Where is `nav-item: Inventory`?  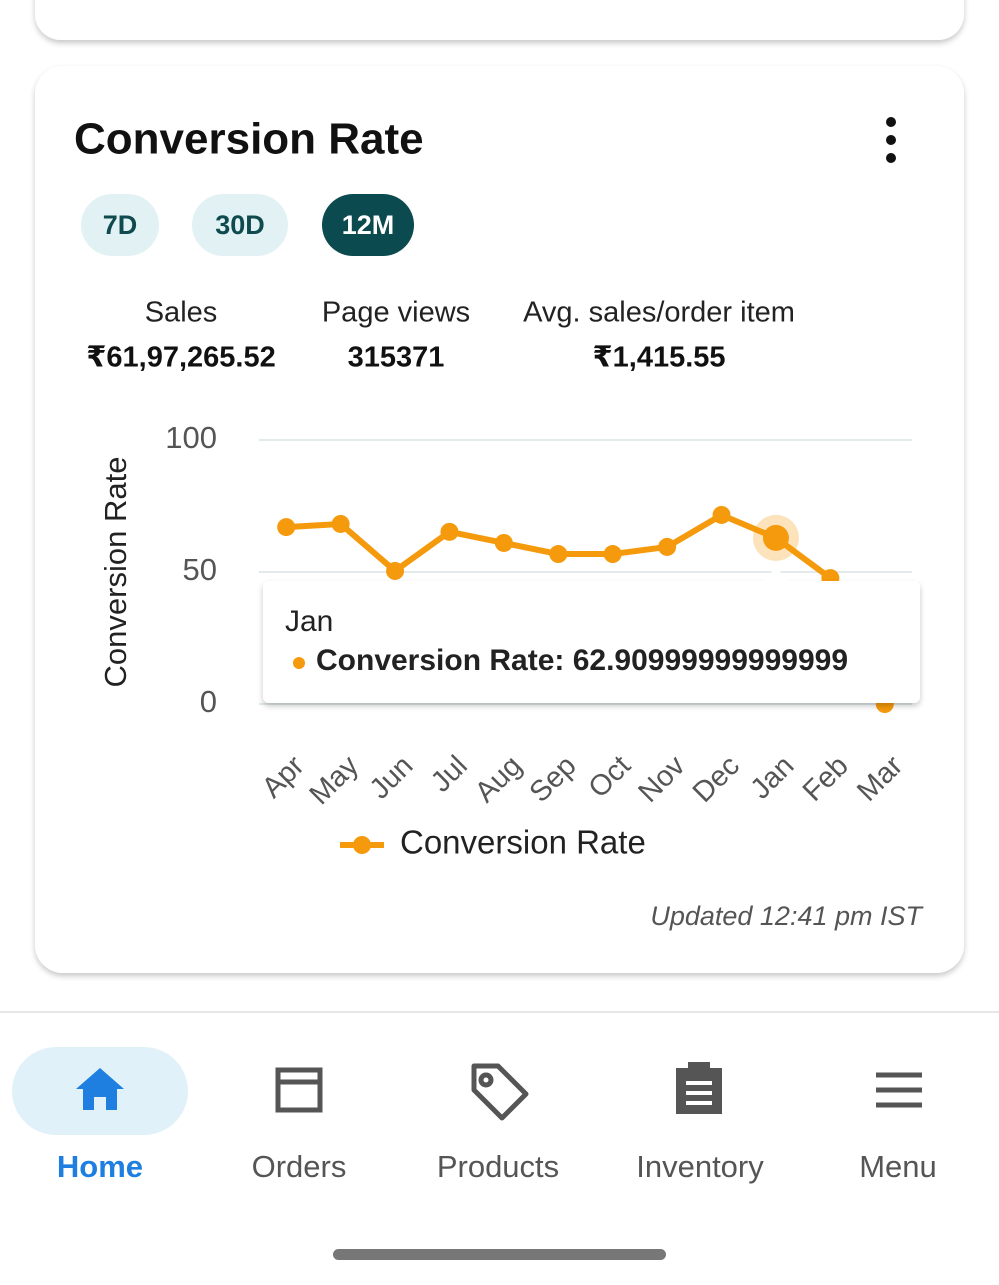 nav-item: Inventory is located at coordinates (700, 1123).